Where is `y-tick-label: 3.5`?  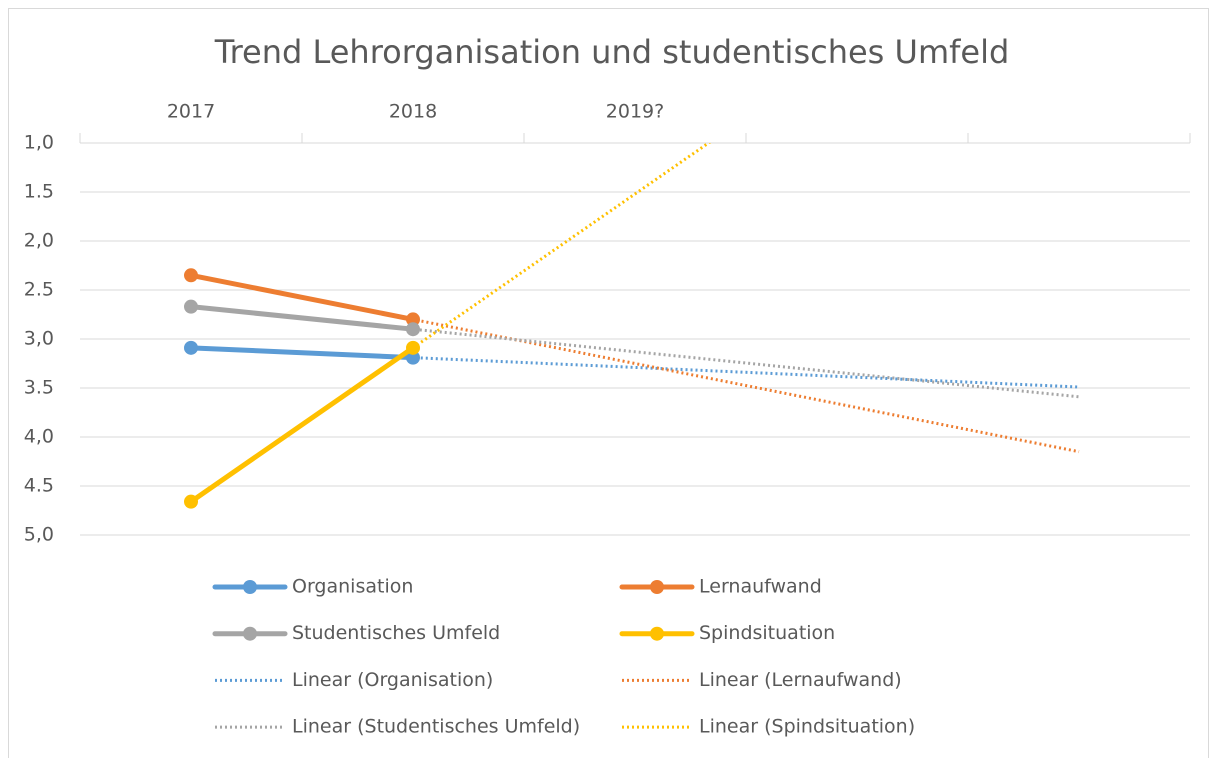 y-tick-label: 3.5 is located at coordinates (39, 388).